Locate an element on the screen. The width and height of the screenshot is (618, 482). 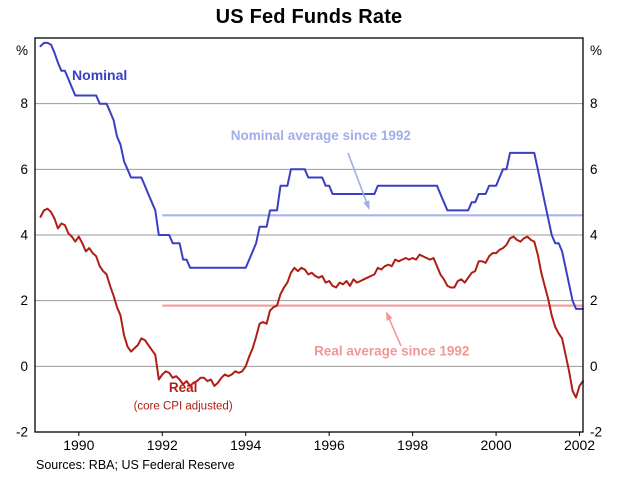
y-tick-label-right: 2 is located at coordinates (594, 300).